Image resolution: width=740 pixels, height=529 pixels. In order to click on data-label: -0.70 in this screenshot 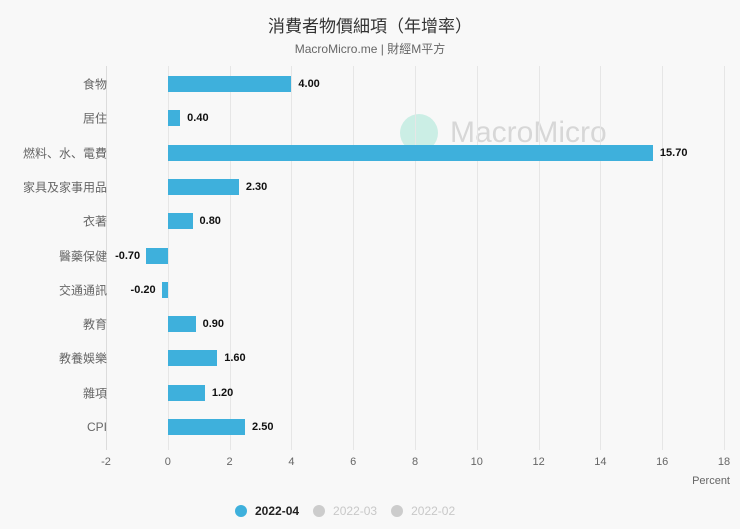, I will do `click(128, 255)`.